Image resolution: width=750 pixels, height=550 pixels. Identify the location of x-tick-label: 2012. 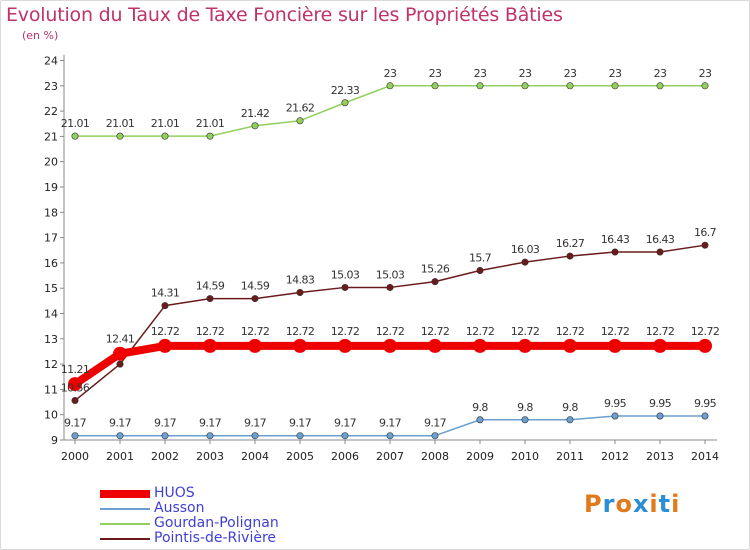
(615, 456).